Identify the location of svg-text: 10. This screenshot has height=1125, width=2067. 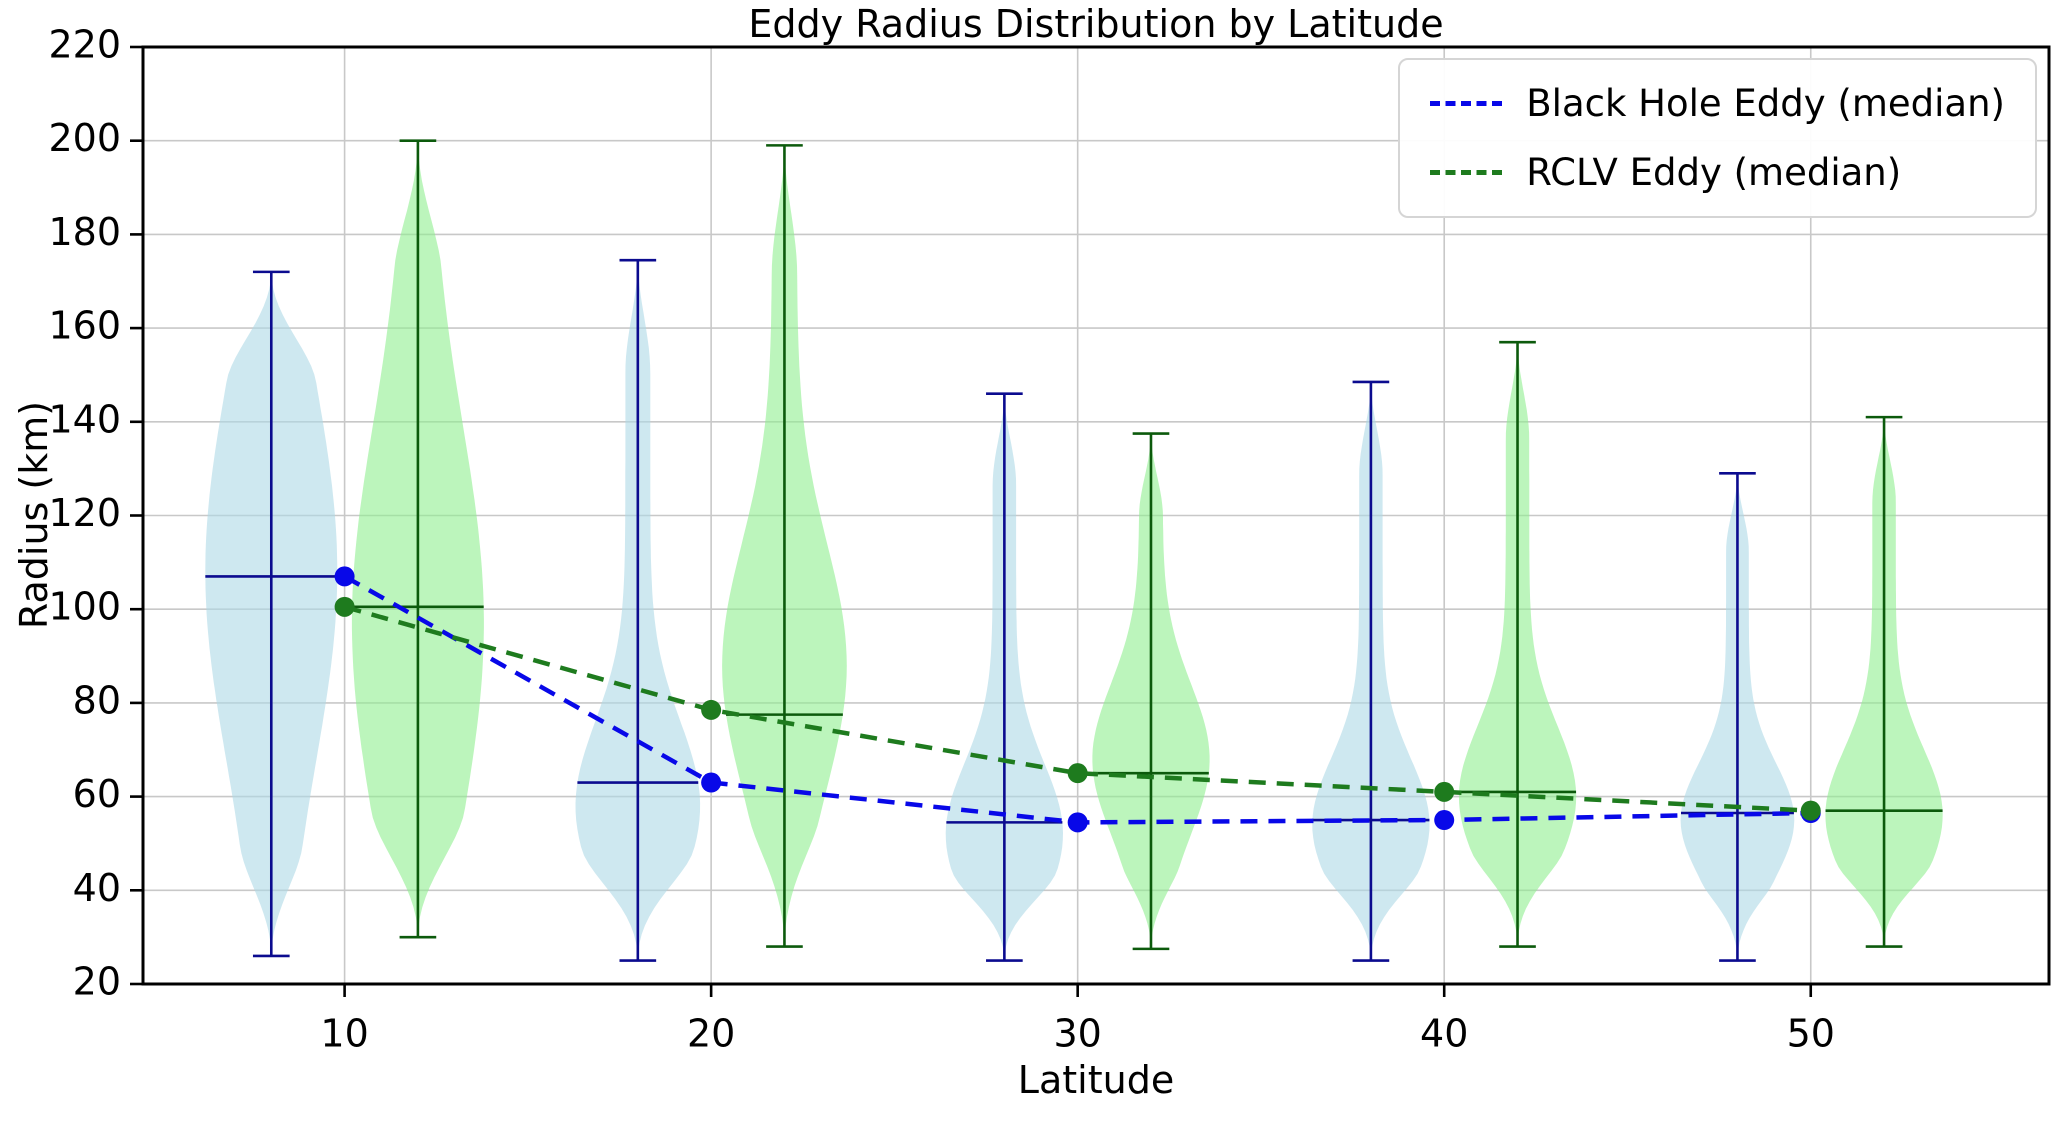
(344, 1034).